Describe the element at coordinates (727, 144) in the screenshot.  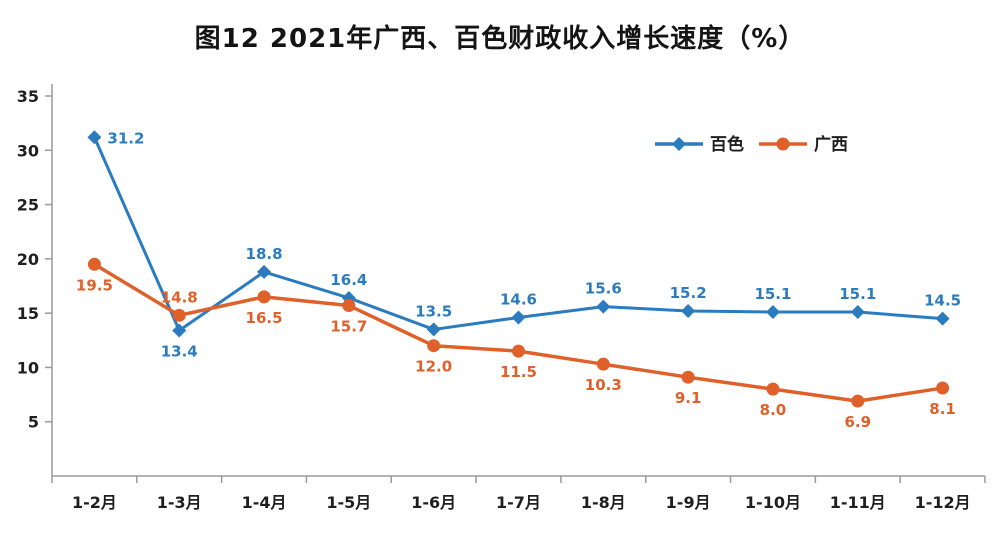
I see `legend-label: 百色` at that location.